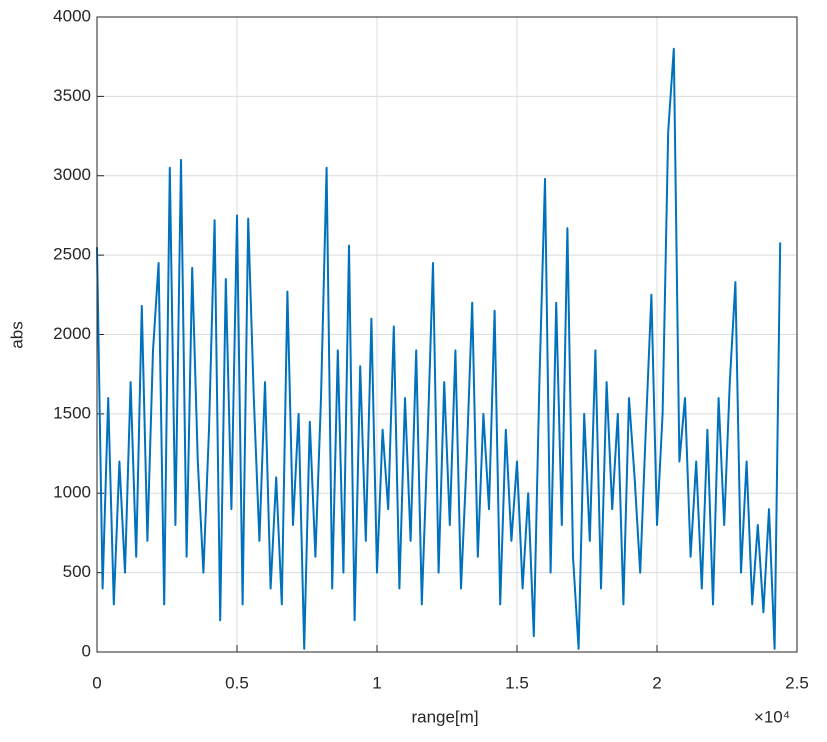 This screenshot has width=827, height=742. Describe the element at coordinates (72, 412) in the screenshot. I see `y-tick-label: 1500` at that location.